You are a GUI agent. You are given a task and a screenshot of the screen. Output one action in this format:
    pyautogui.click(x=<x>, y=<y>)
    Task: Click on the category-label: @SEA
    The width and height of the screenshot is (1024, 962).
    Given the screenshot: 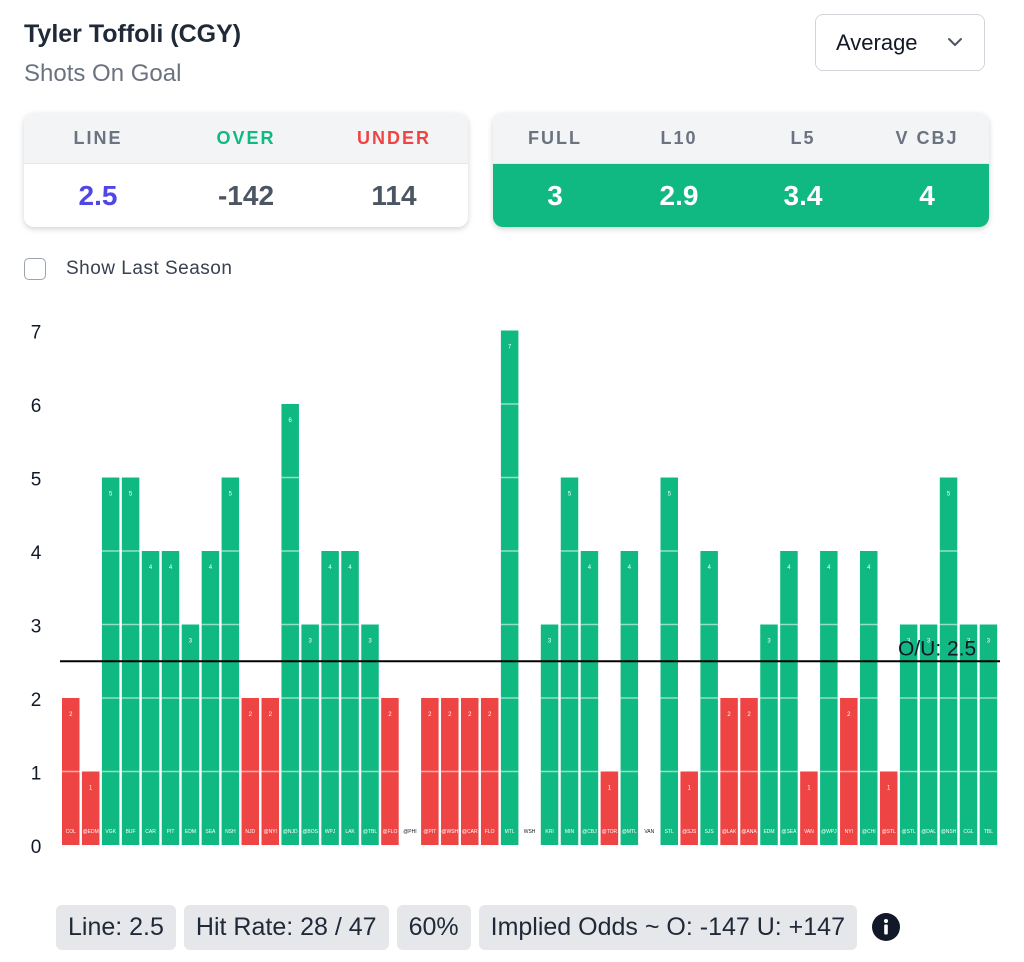 What is the action you would take?
    pyautogui.click(x=789, y=832)
    